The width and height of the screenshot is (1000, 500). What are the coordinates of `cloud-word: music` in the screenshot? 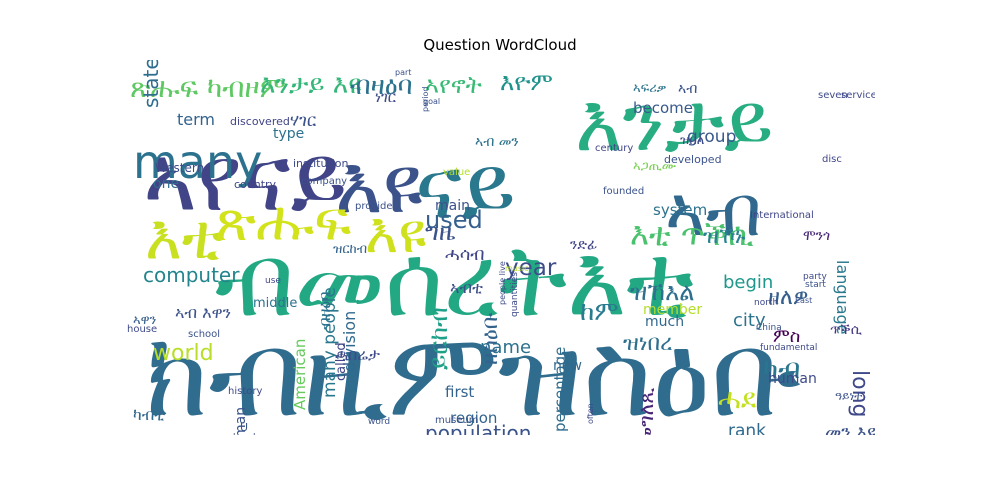 It's located at (517, 268).